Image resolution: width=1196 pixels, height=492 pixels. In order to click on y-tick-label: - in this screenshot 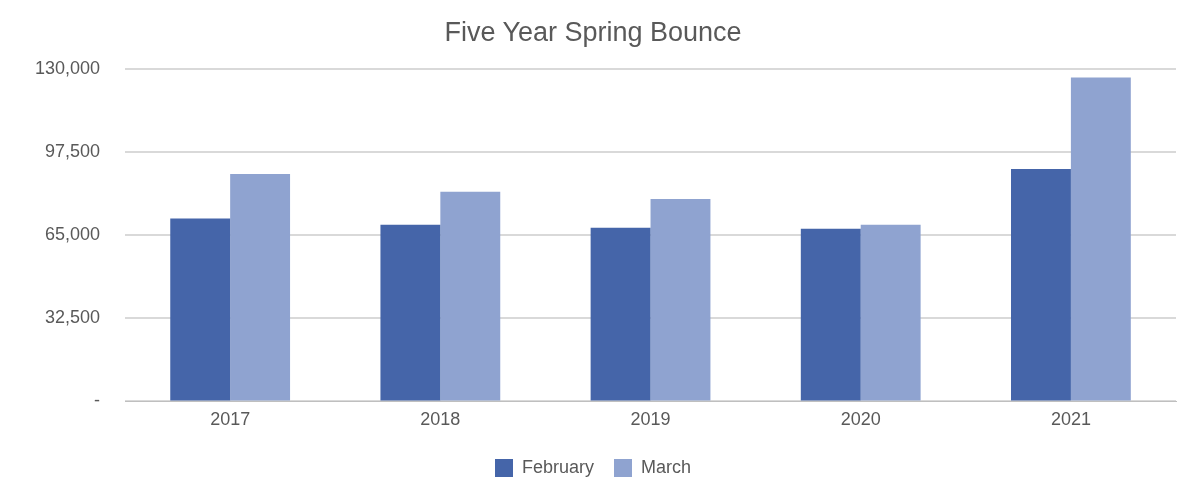, I will do `click(97, 400)`.